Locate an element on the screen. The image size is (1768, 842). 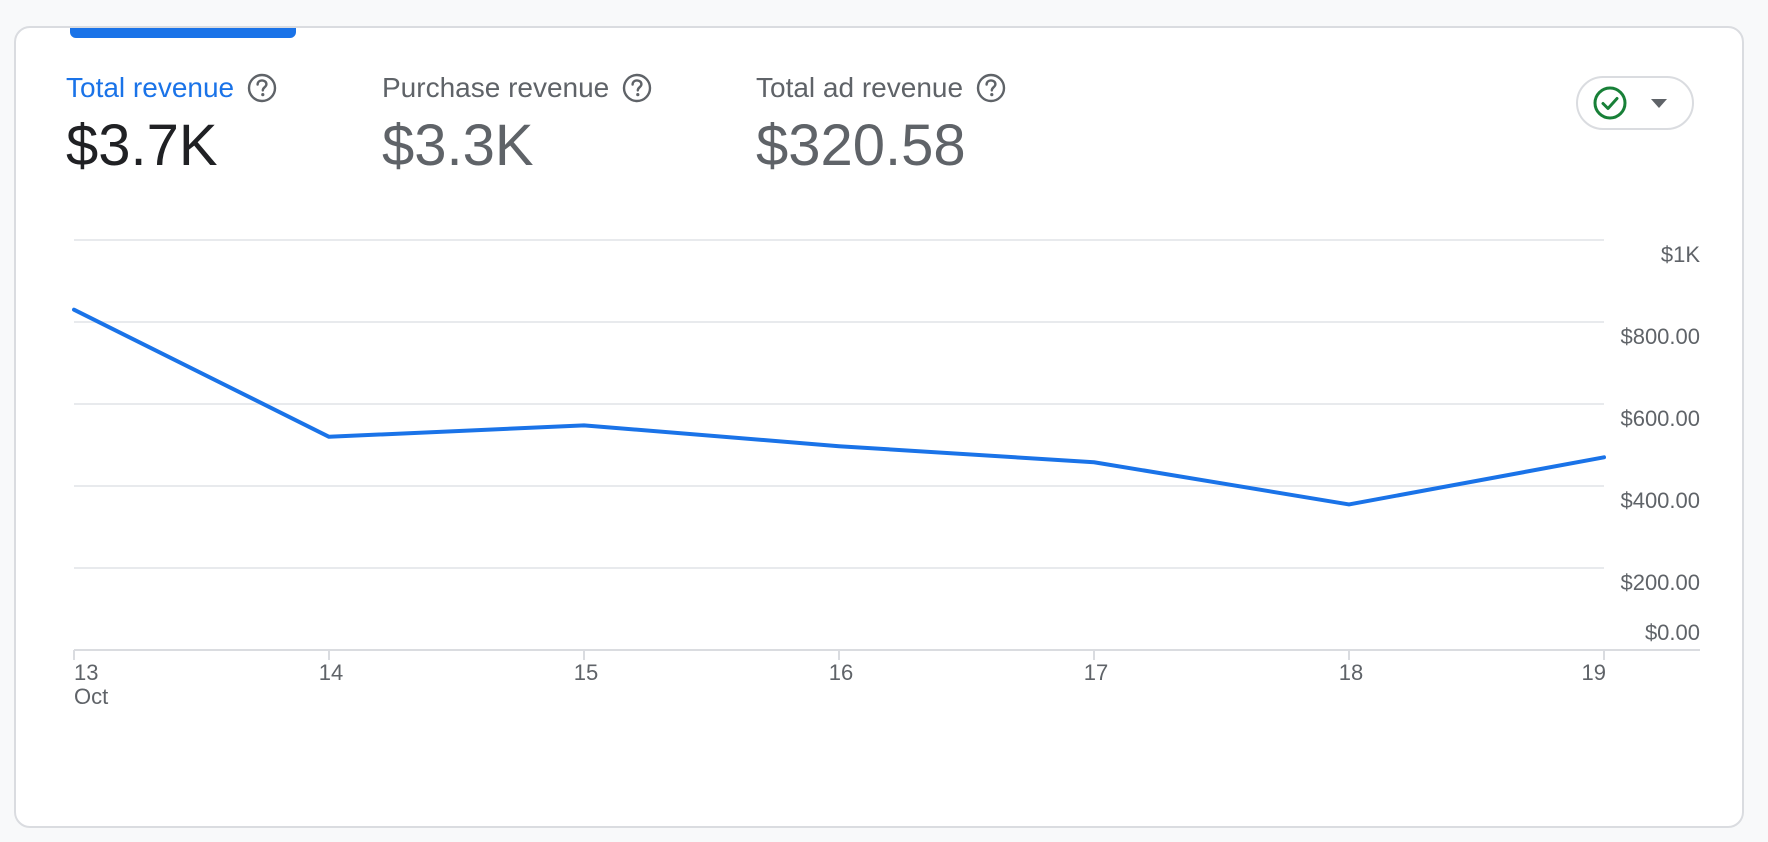
y-tick-label: $0.00 is located at coordinates (1672, 632).